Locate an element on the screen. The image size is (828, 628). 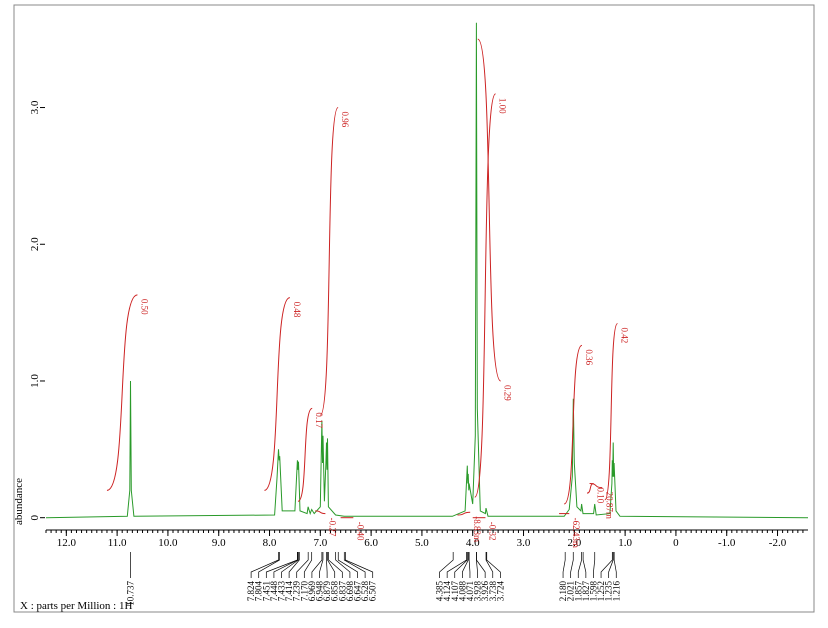
y-tick-label: 0 is located at coordinates (35, 517).